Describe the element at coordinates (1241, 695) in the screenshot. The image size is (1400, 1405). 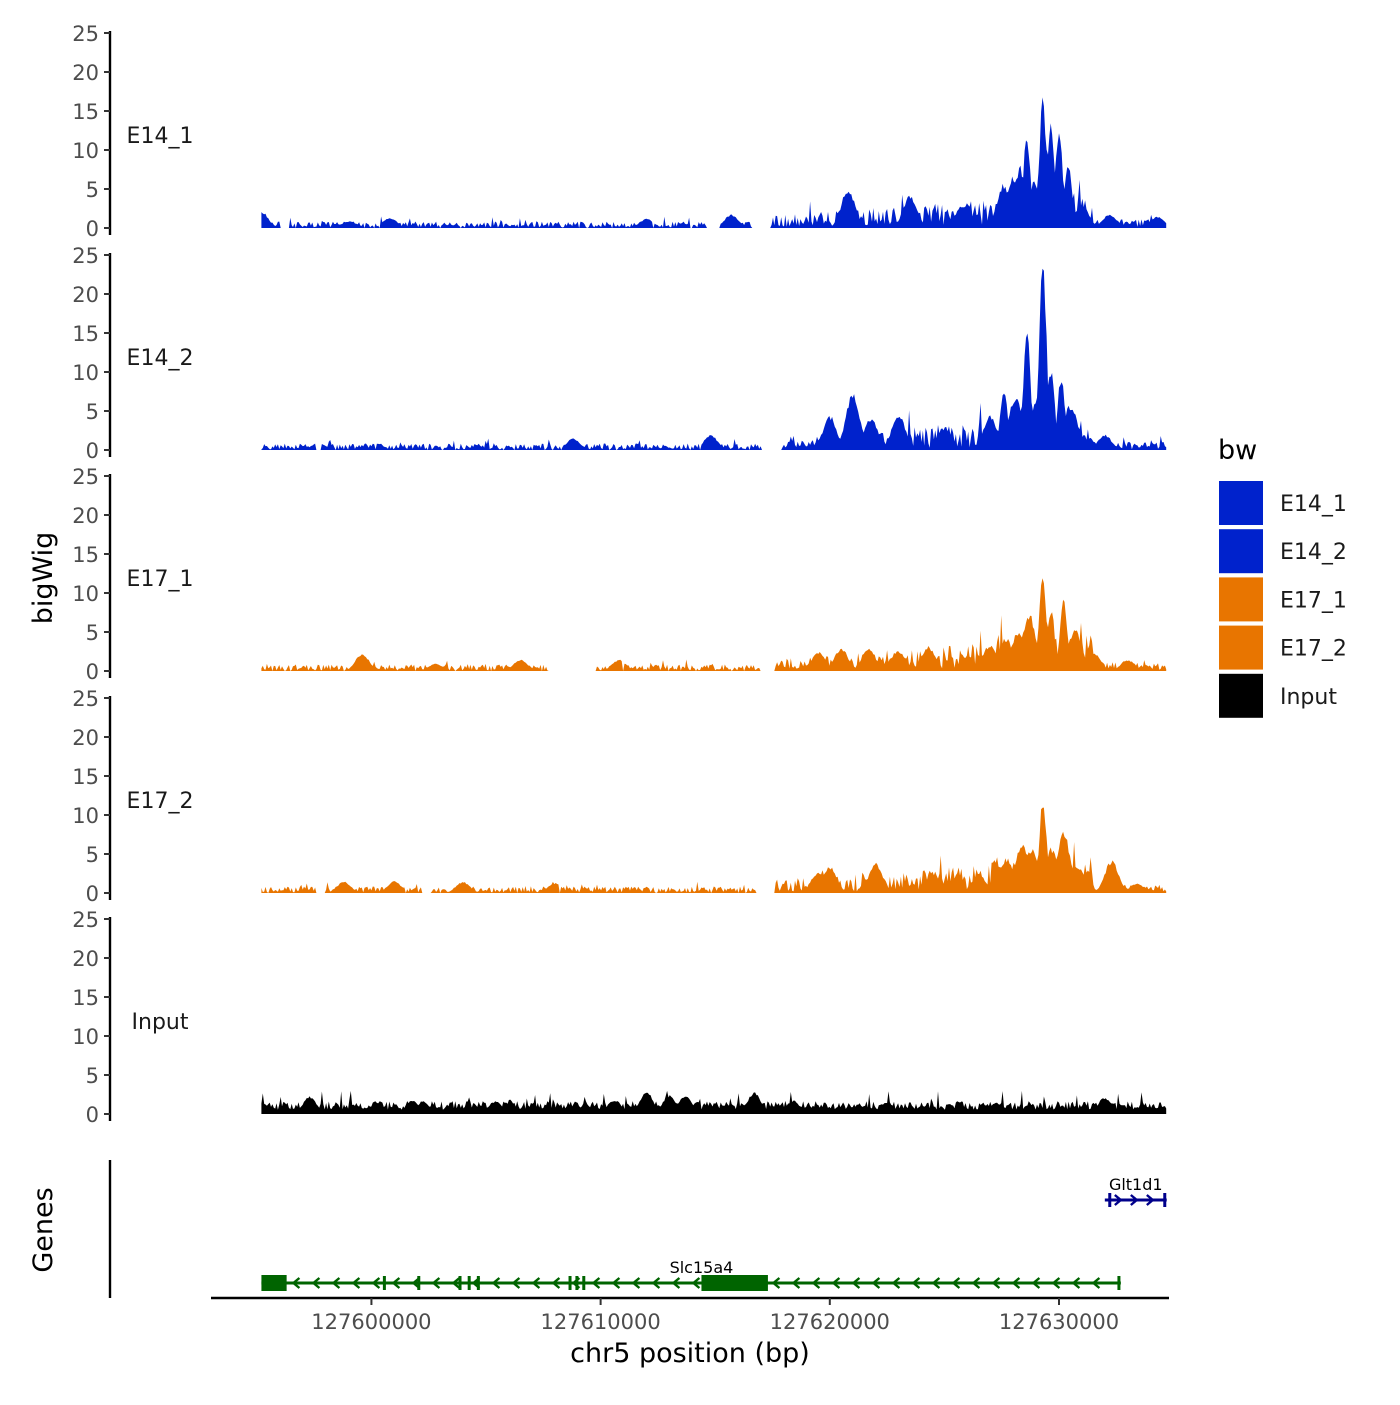
I see `legend-key-input` at that location.